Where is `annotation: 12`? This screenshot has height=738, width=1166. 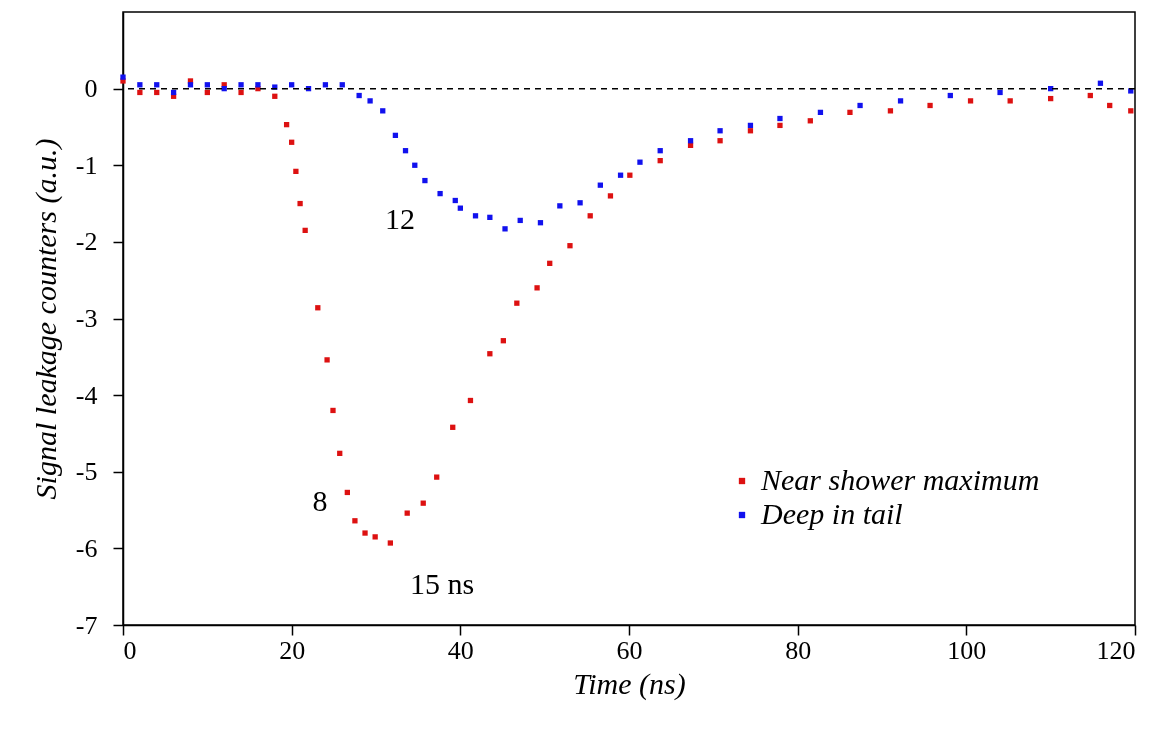 annotation: 12 is located at coordinates (400, 218).